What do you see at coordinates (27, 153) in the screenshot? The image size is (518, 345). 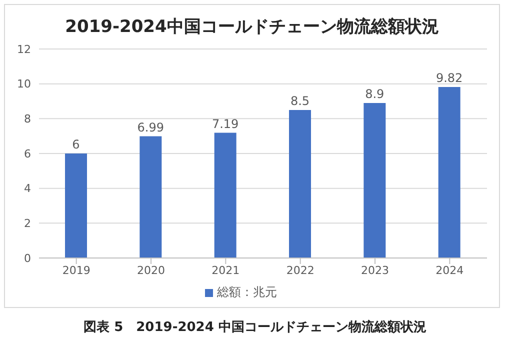 I see `y-tick-label: 6` at bounding box center [27, 153].